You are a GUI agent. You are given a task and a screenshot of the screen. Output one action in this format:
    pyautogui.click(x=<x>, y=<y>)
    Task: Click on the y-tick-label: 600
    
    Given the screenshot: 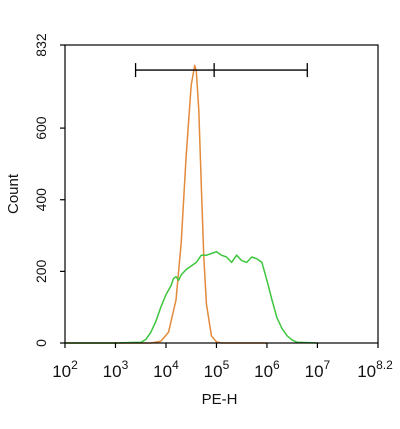 What is the action you would take?
    pyautogui.click(x=41, y=128)
    